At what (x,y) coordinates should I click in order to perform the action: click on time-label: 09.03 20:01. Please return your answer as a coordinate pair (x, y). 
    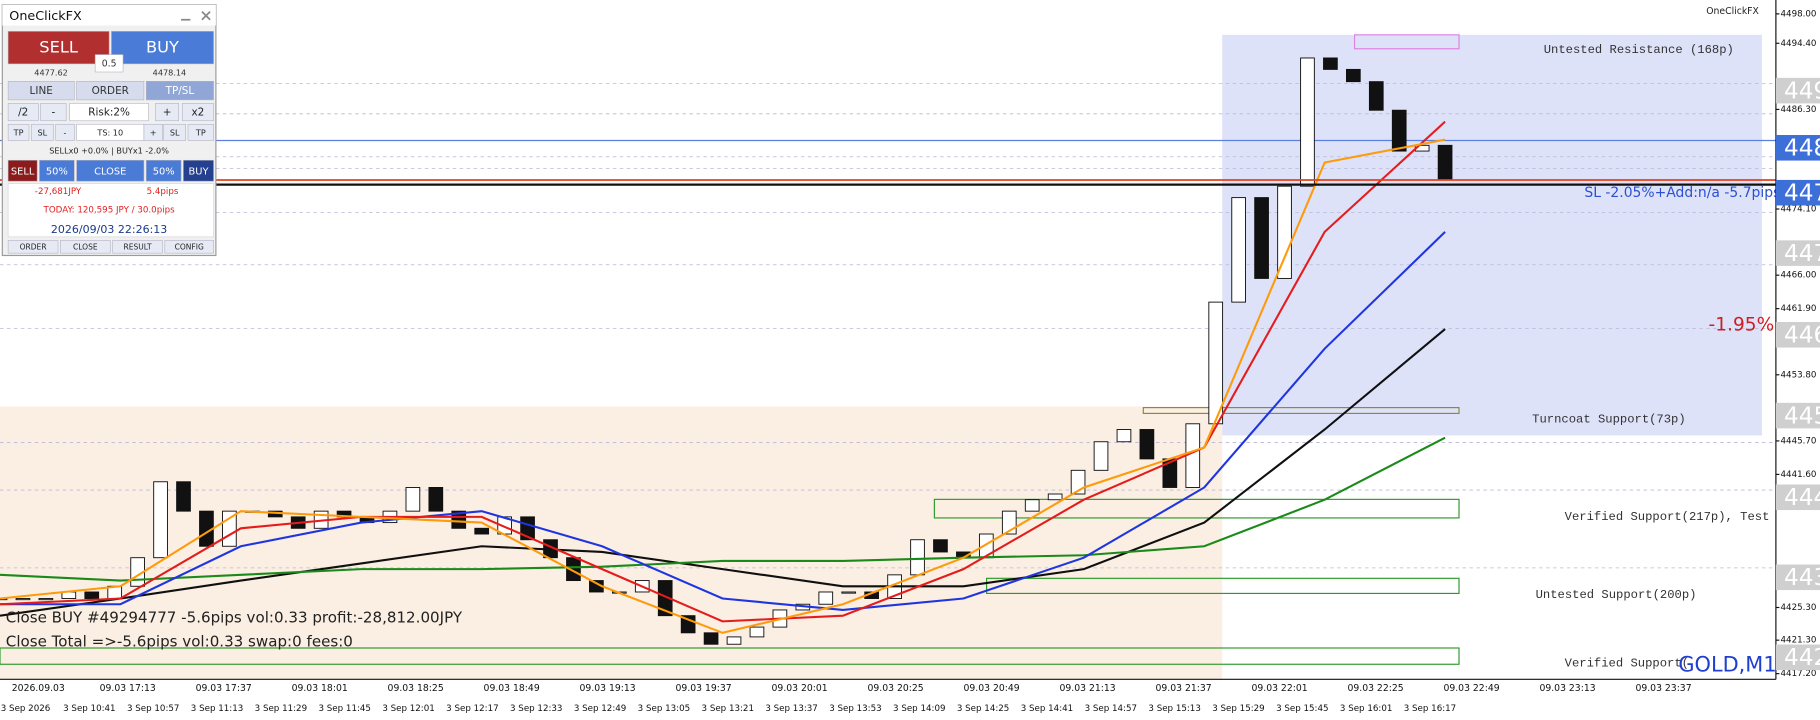
    Looking at the image, I should click on (800, 688).